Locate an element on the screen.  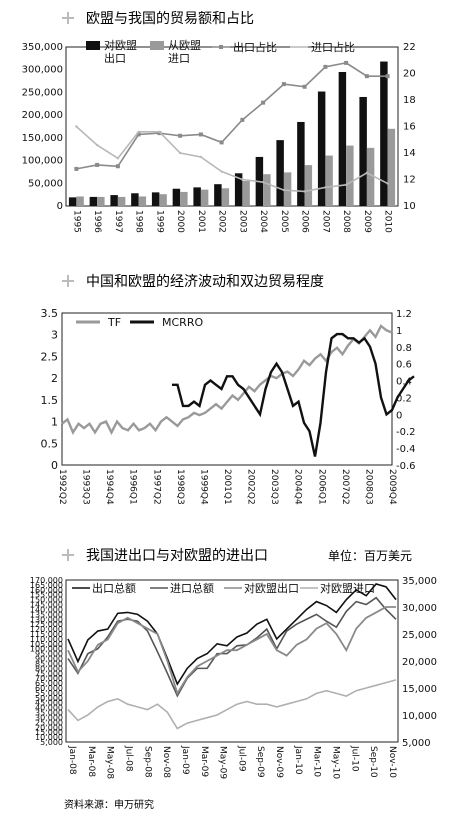
y-tick-label: 130,000 is located at coordinates (46, 619).